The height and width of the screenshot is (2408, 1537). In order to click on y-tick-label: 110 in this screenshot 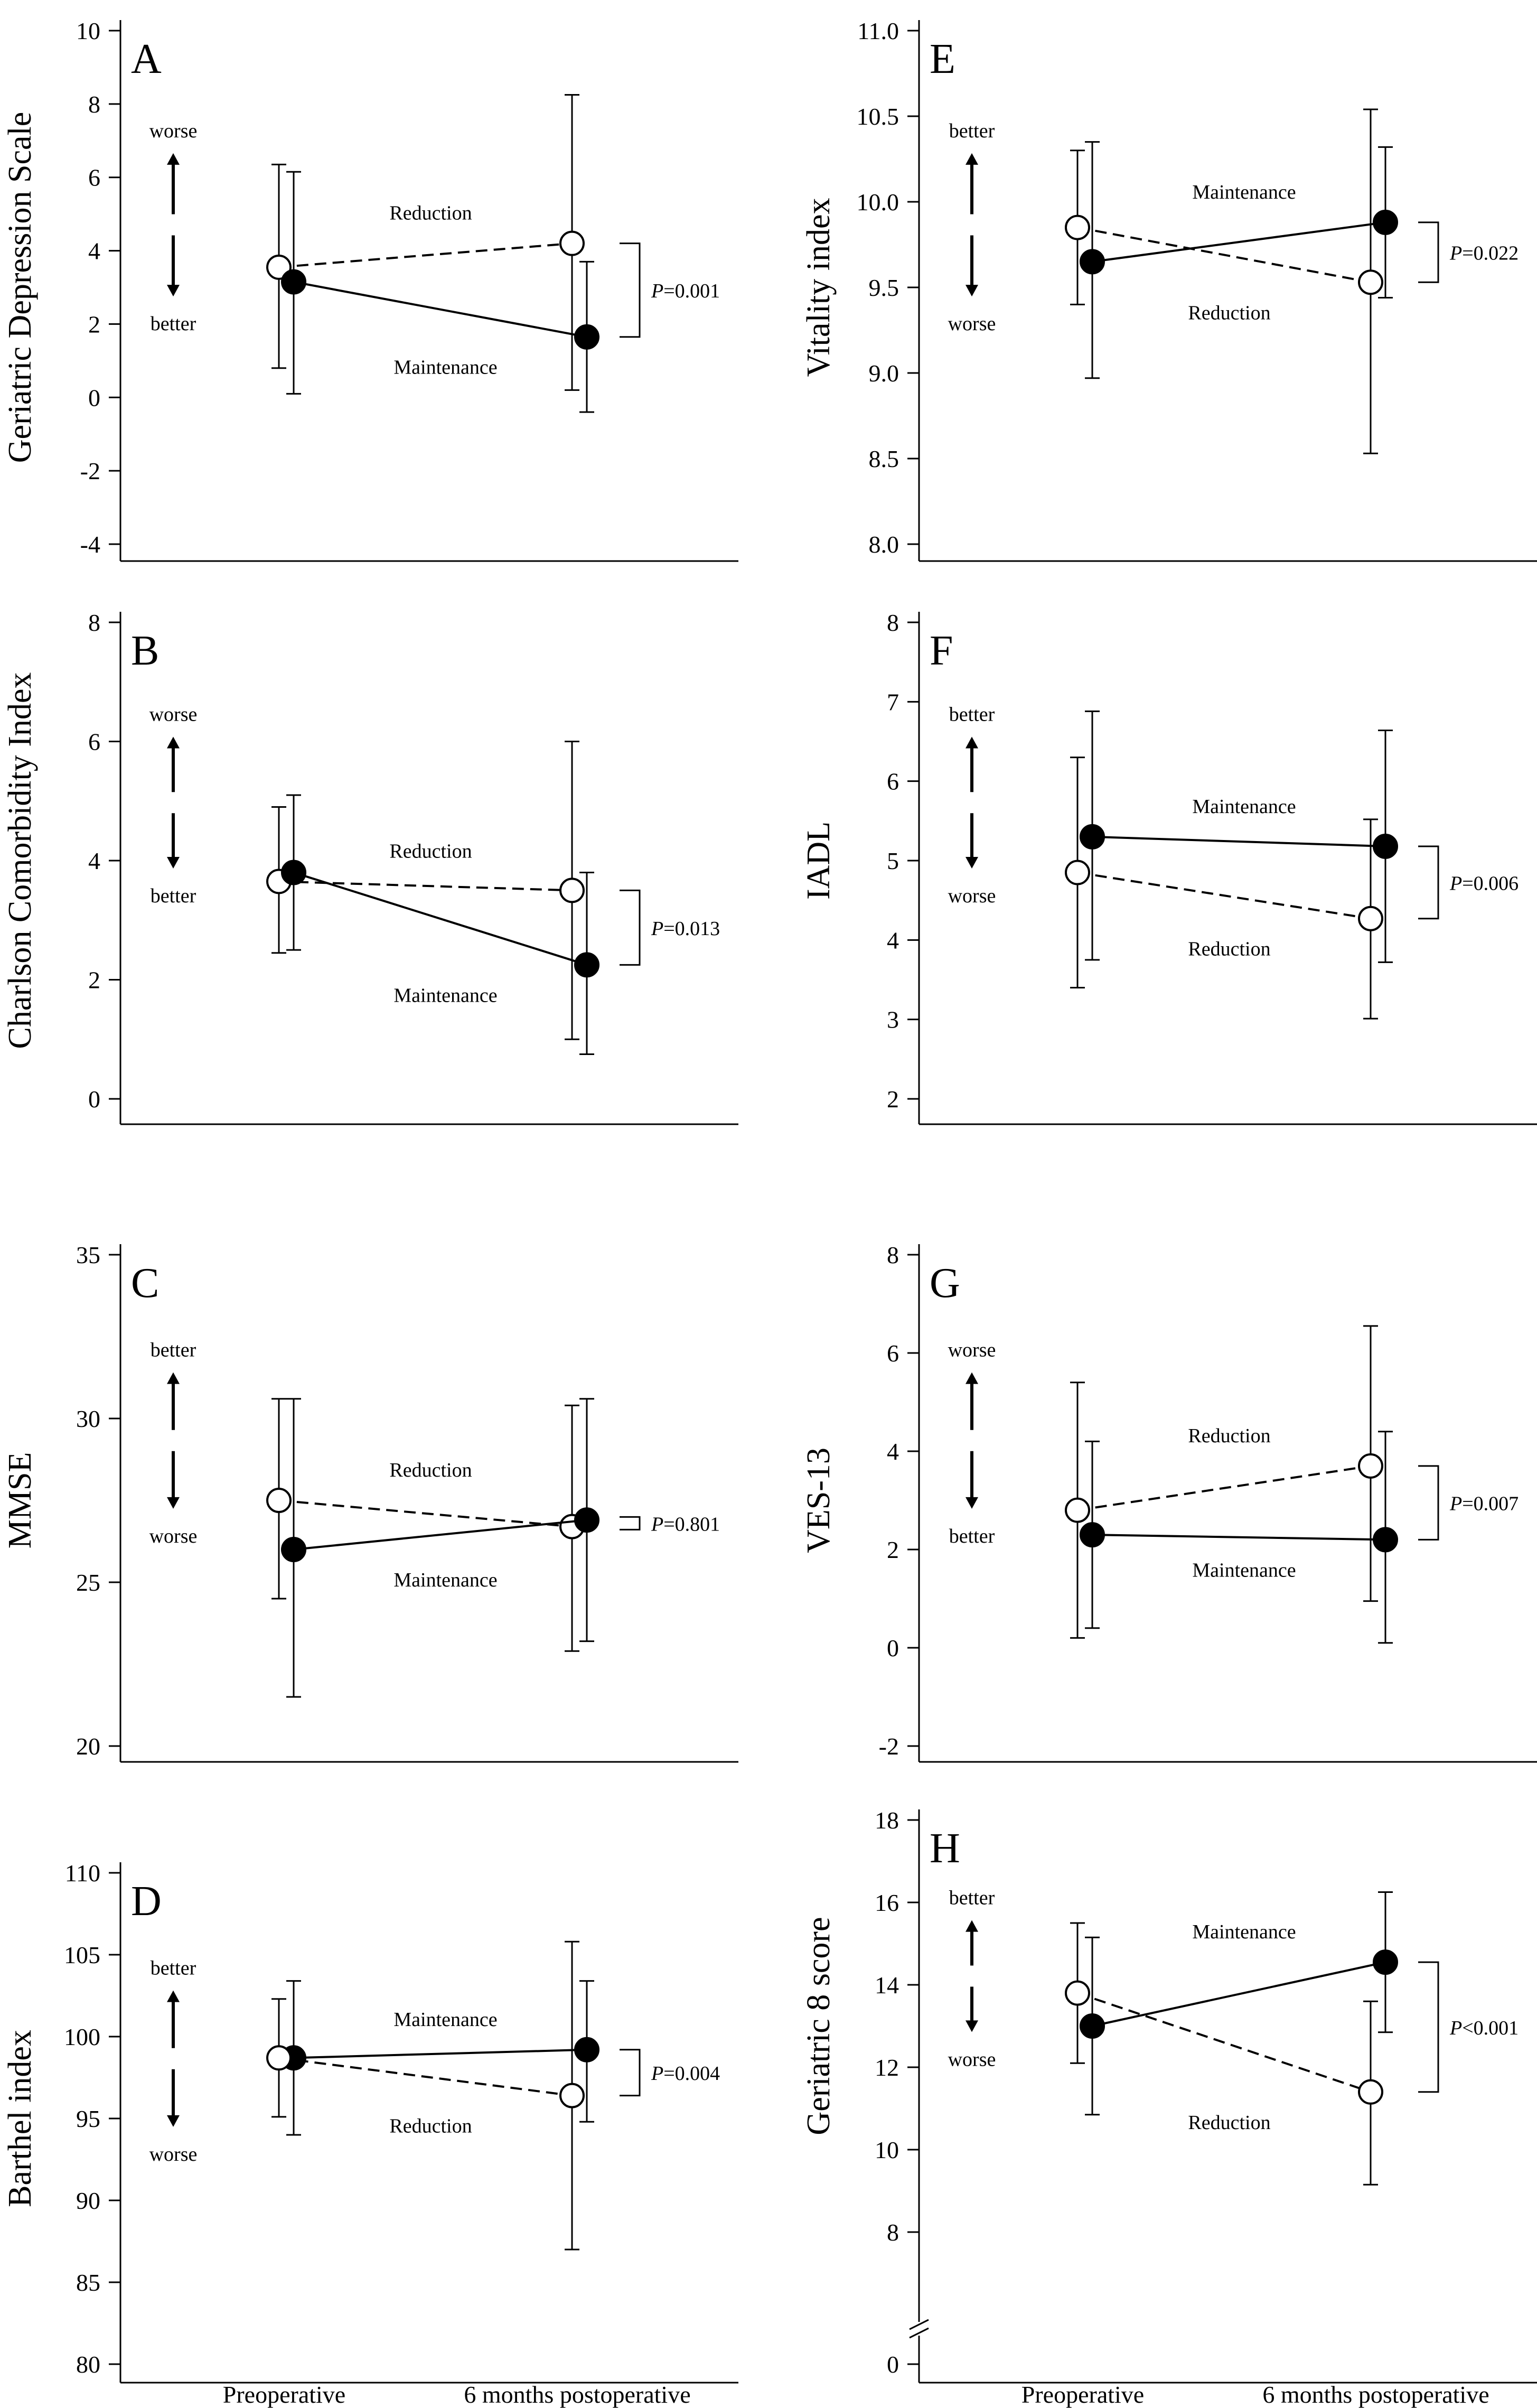, I will do `click(82, 1873)`.